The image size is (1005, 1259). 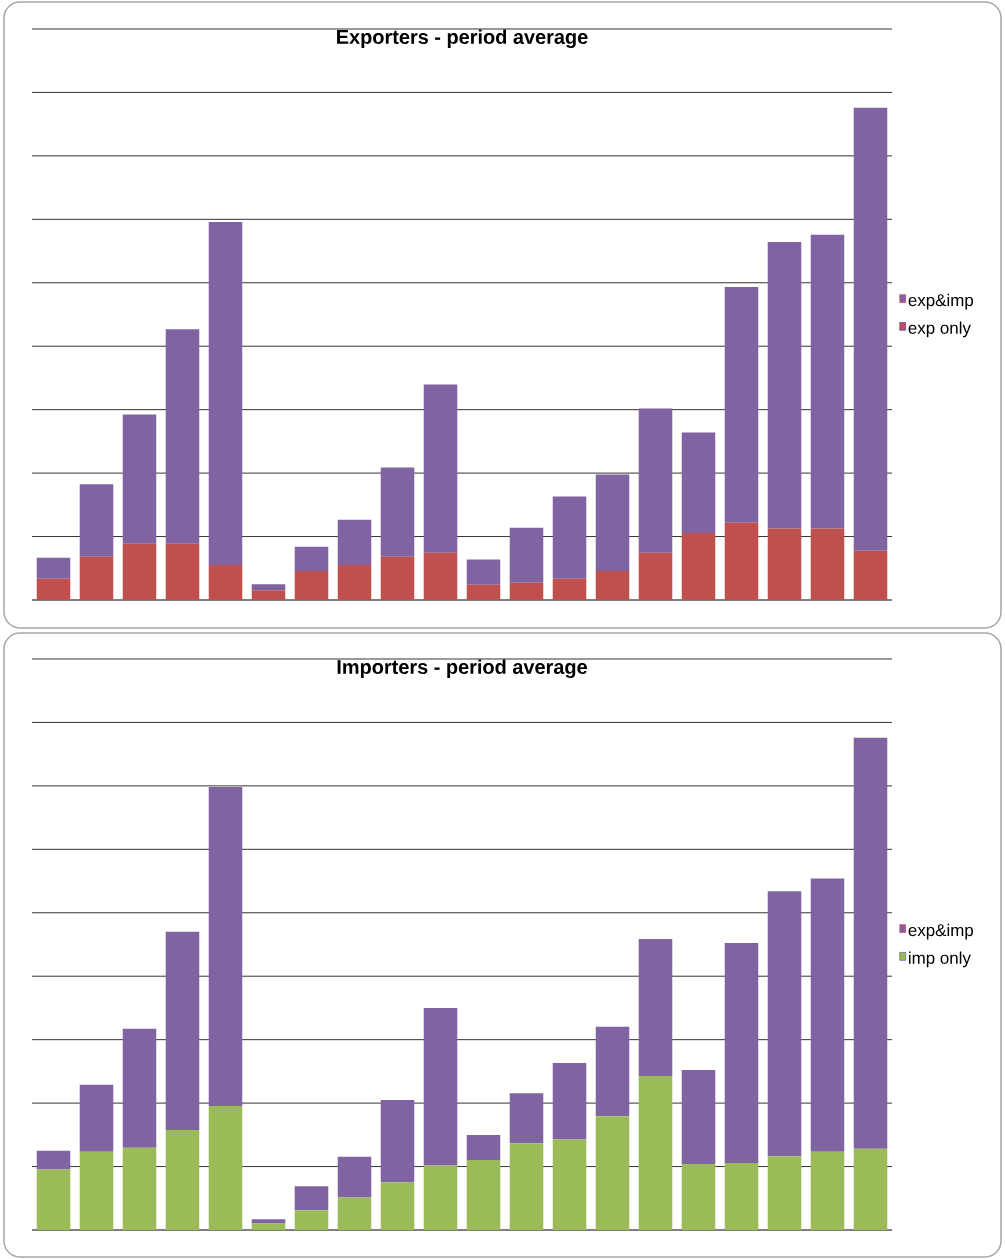 I want to click on chart-title: Importers - period average, so click(x=462, y=669).